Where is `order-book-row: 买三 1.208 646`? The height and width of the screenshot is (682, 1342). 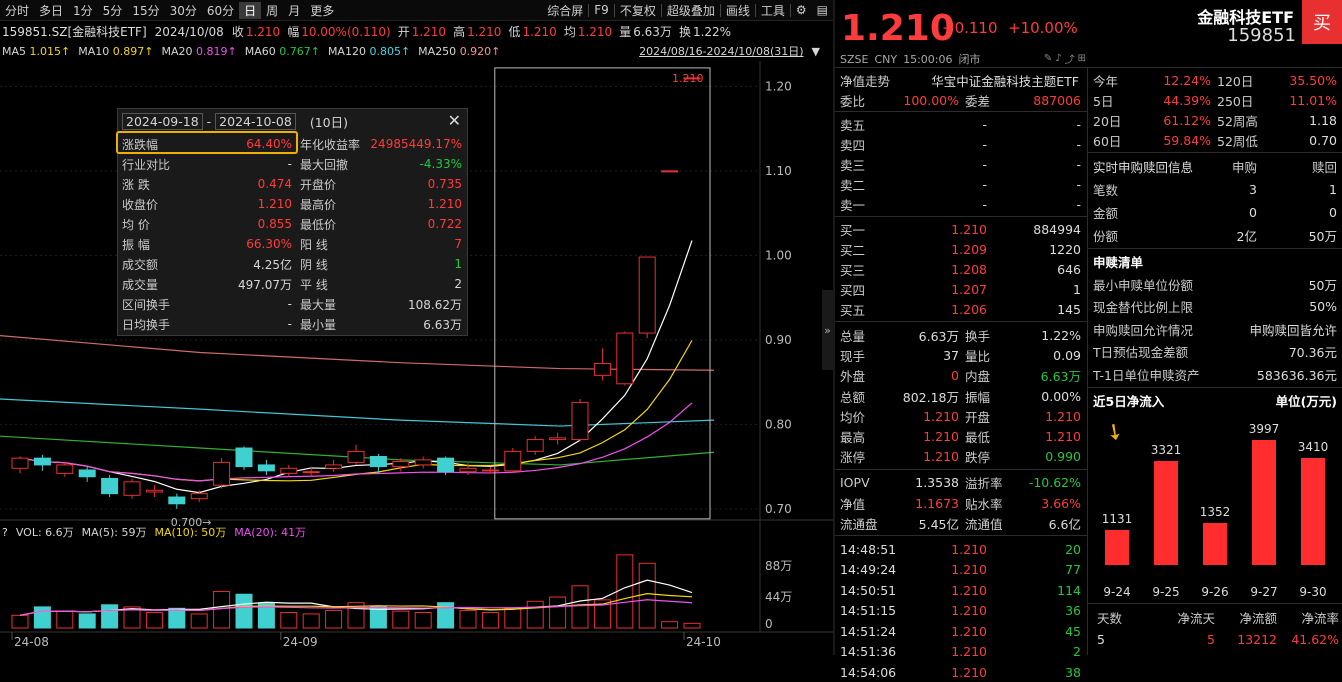
order-book-row: 买三 1.208 646 is located at coordinates (960, 269).